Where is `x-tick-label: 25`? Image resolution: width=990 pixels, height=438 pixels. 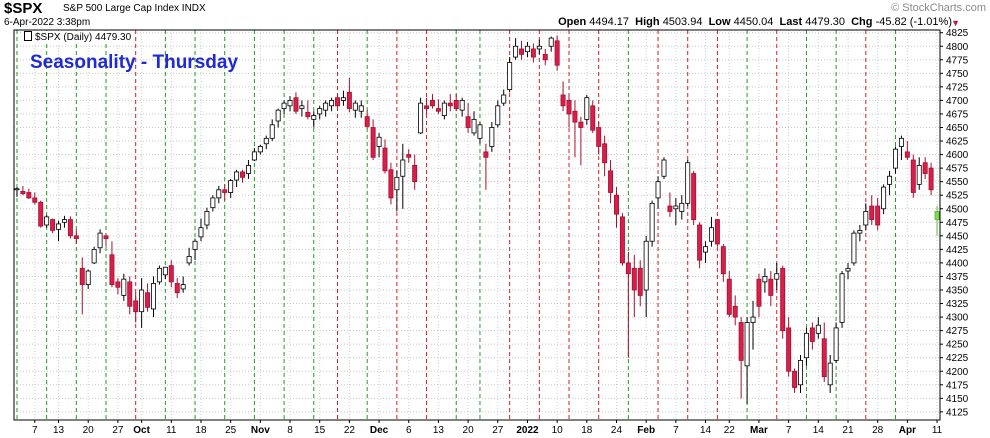 x-tick-label: 25 is located at coordinates (231, 430).